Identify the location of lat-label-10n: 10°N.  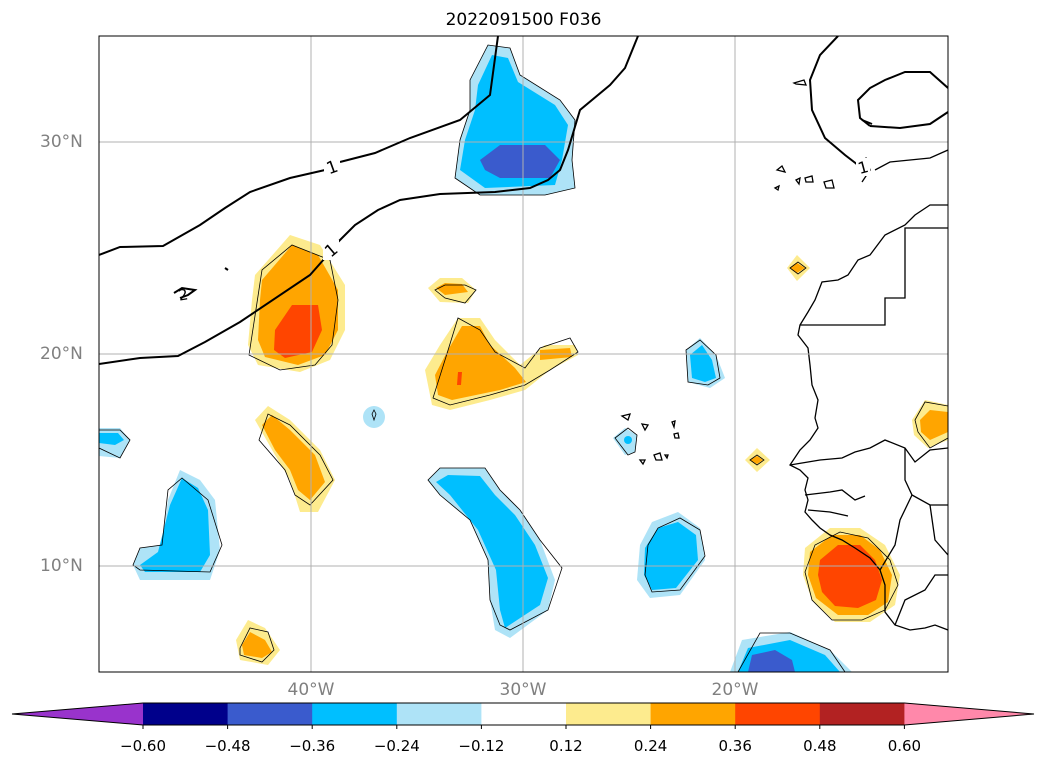
(61, 566).